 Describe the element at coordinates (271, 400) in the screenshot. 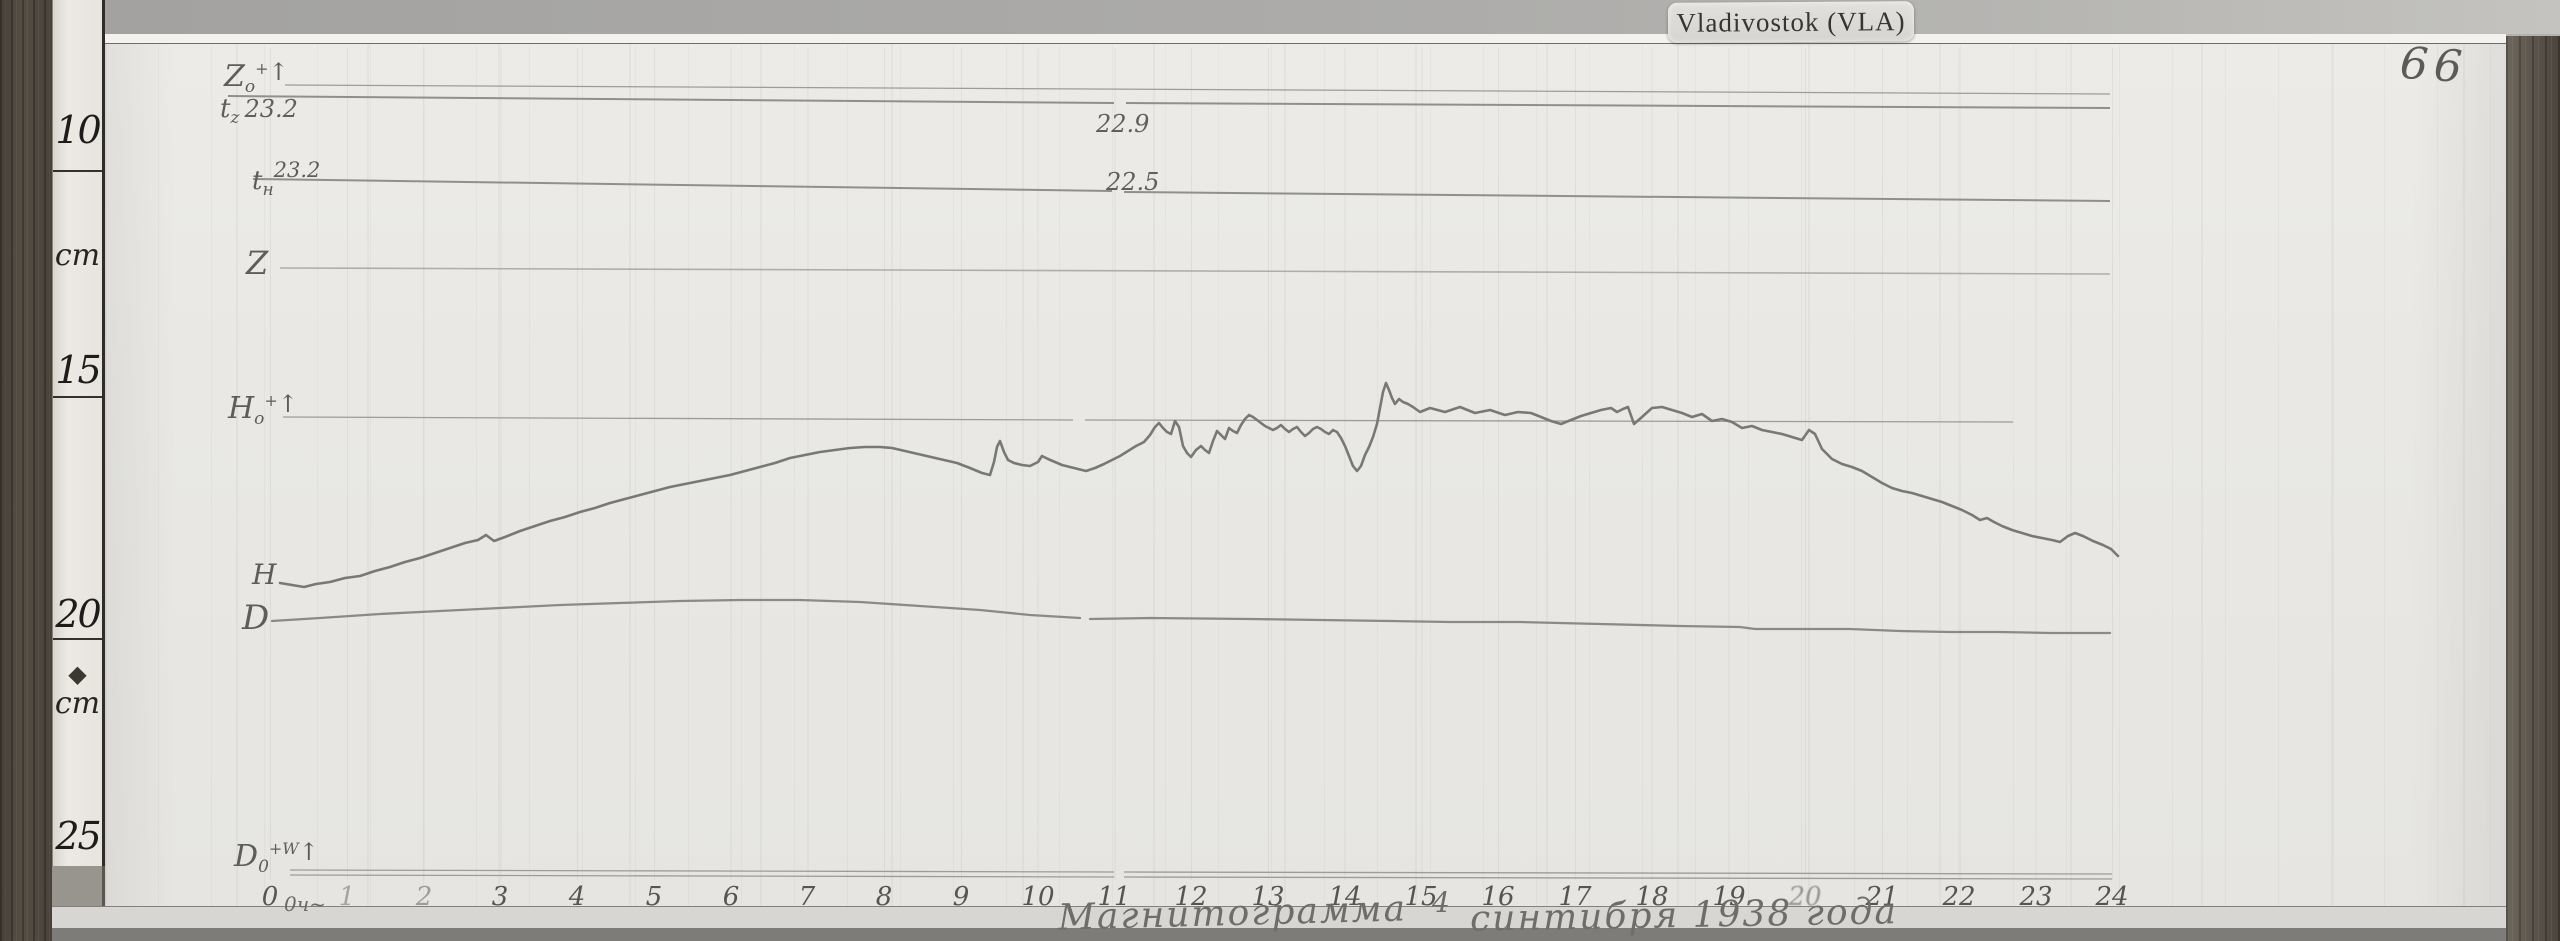

I see `h0-plus: +` at that location.